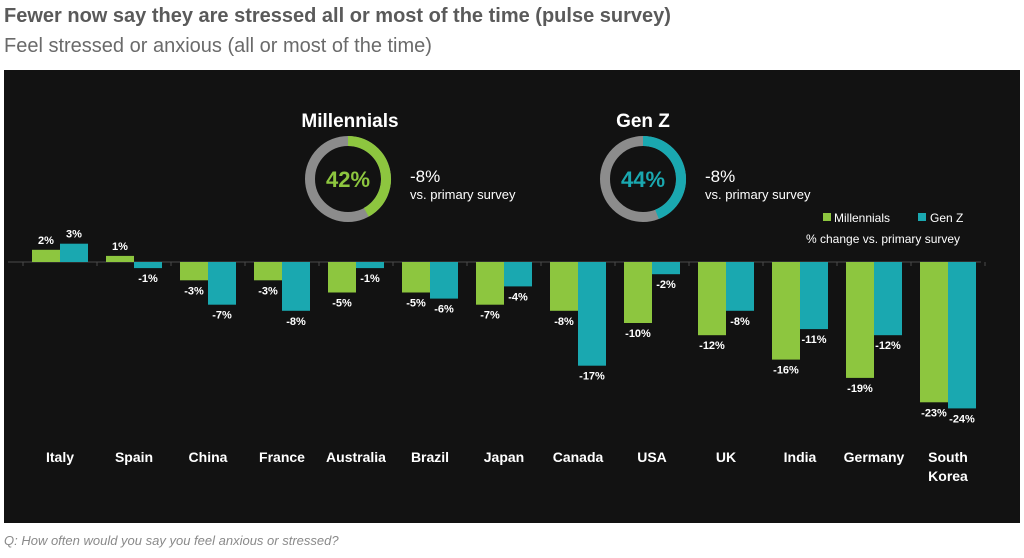 This screenshot has width=1024, height=558. Describe the element at coordinates (934, 413) in the screenshot. I see `data-label-millennials-south-korea: -23%` at that location.